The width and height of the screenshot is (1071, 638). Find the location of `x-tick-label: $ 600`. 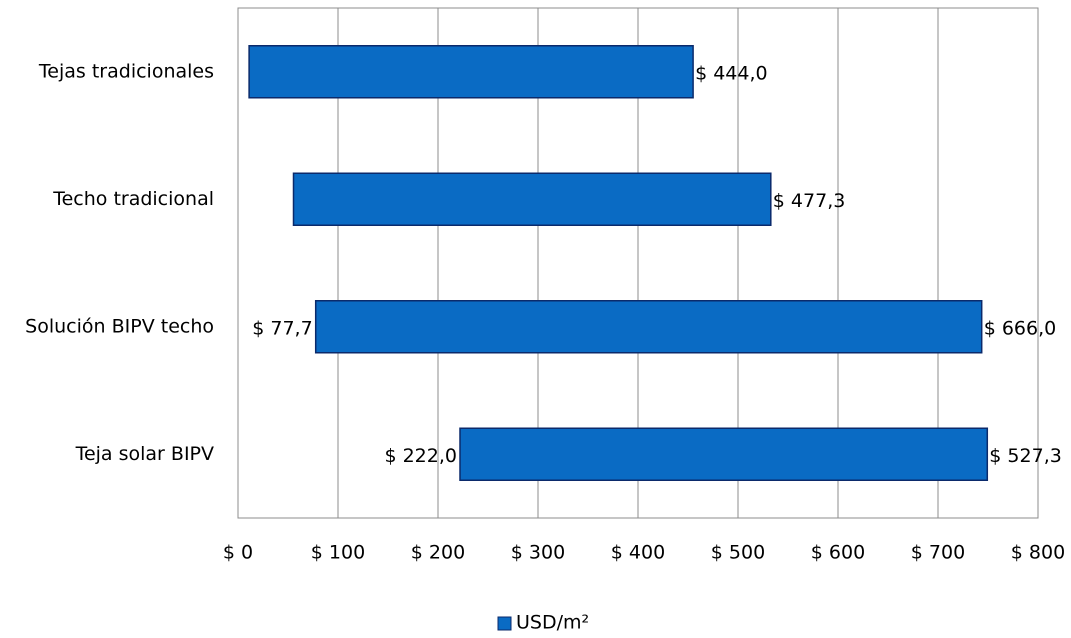

x-tick-label: $ 600 is located at coordinates (838, 553).